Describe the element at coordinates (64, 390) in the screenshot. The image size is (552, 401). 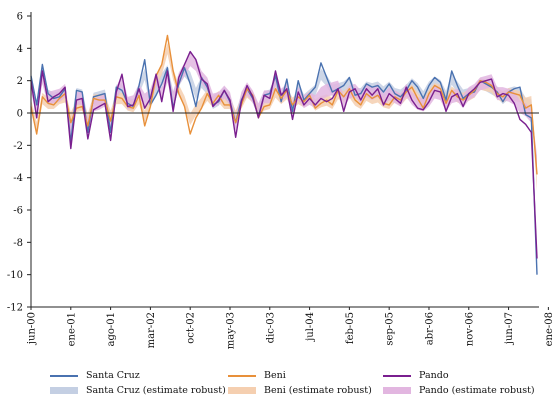
I see `legend-swatch-santa-cruz-robust` at that location.